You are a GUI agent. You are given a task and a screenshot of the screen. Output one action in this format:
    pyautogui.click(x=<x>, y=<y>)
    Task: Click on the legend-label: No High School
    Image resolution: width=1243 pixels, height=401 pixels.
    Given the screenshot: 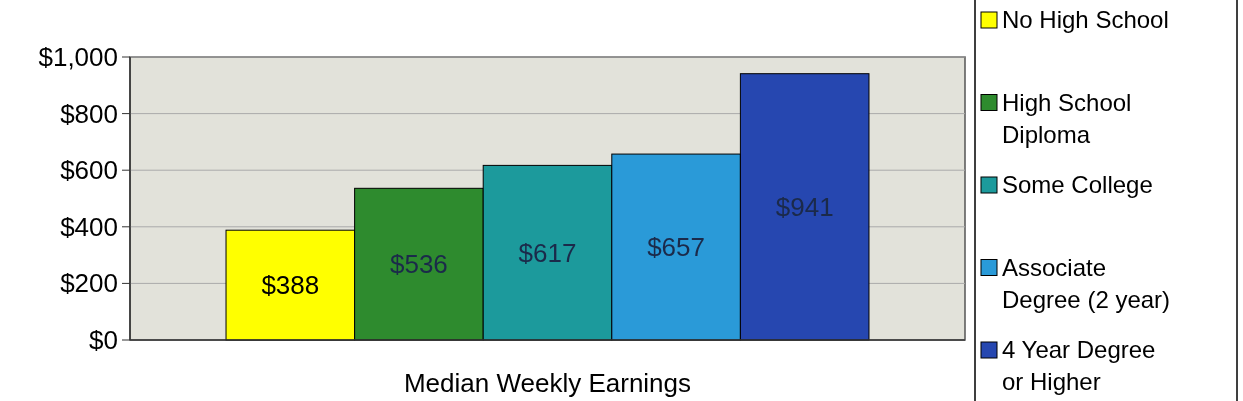 What is the action you would take?
    pyautogui.click(x=1085, y=19)
    